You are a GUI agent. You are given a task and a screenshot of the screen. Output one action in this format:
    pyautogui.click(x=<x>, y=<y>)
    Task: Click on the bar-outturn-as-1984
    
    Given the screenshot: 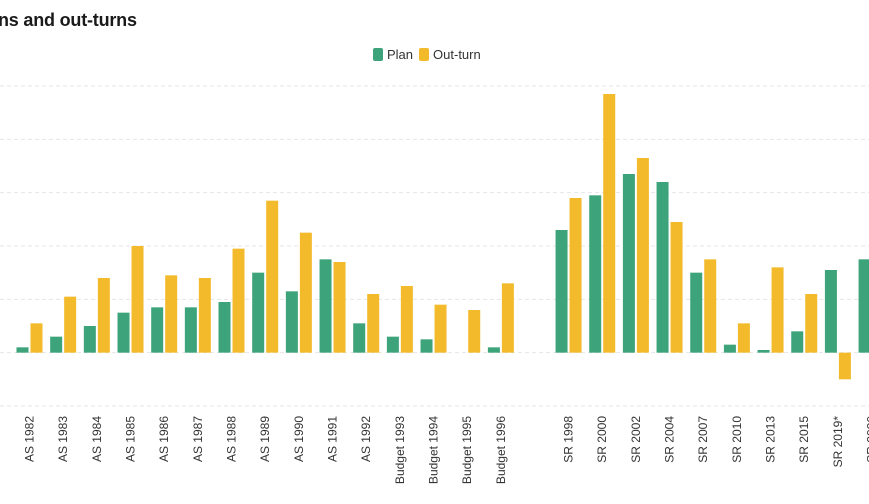 What is the action you would take?
    pyautogui.click(x=103, y=315)
    